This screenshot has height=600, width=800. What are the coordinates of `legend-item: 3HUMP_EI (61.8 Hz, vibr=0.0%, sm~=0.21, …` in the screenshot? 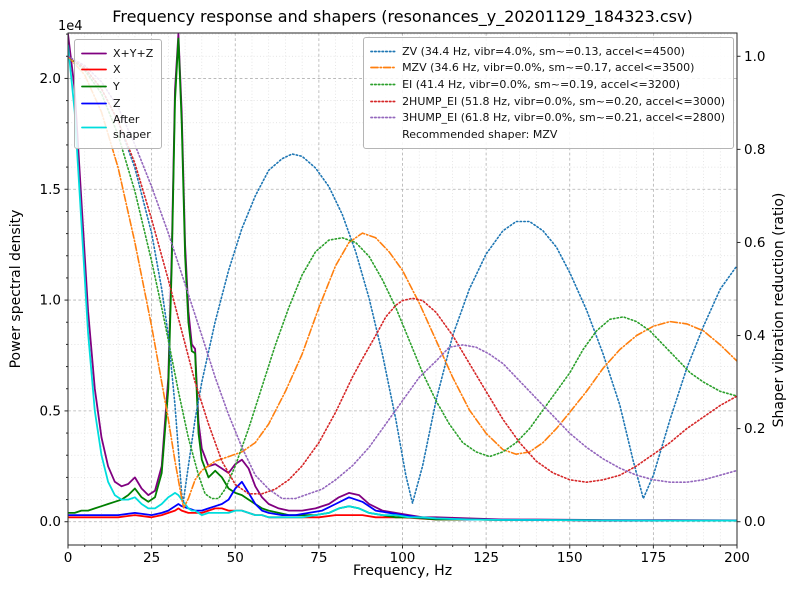 It's located at (547, 117).